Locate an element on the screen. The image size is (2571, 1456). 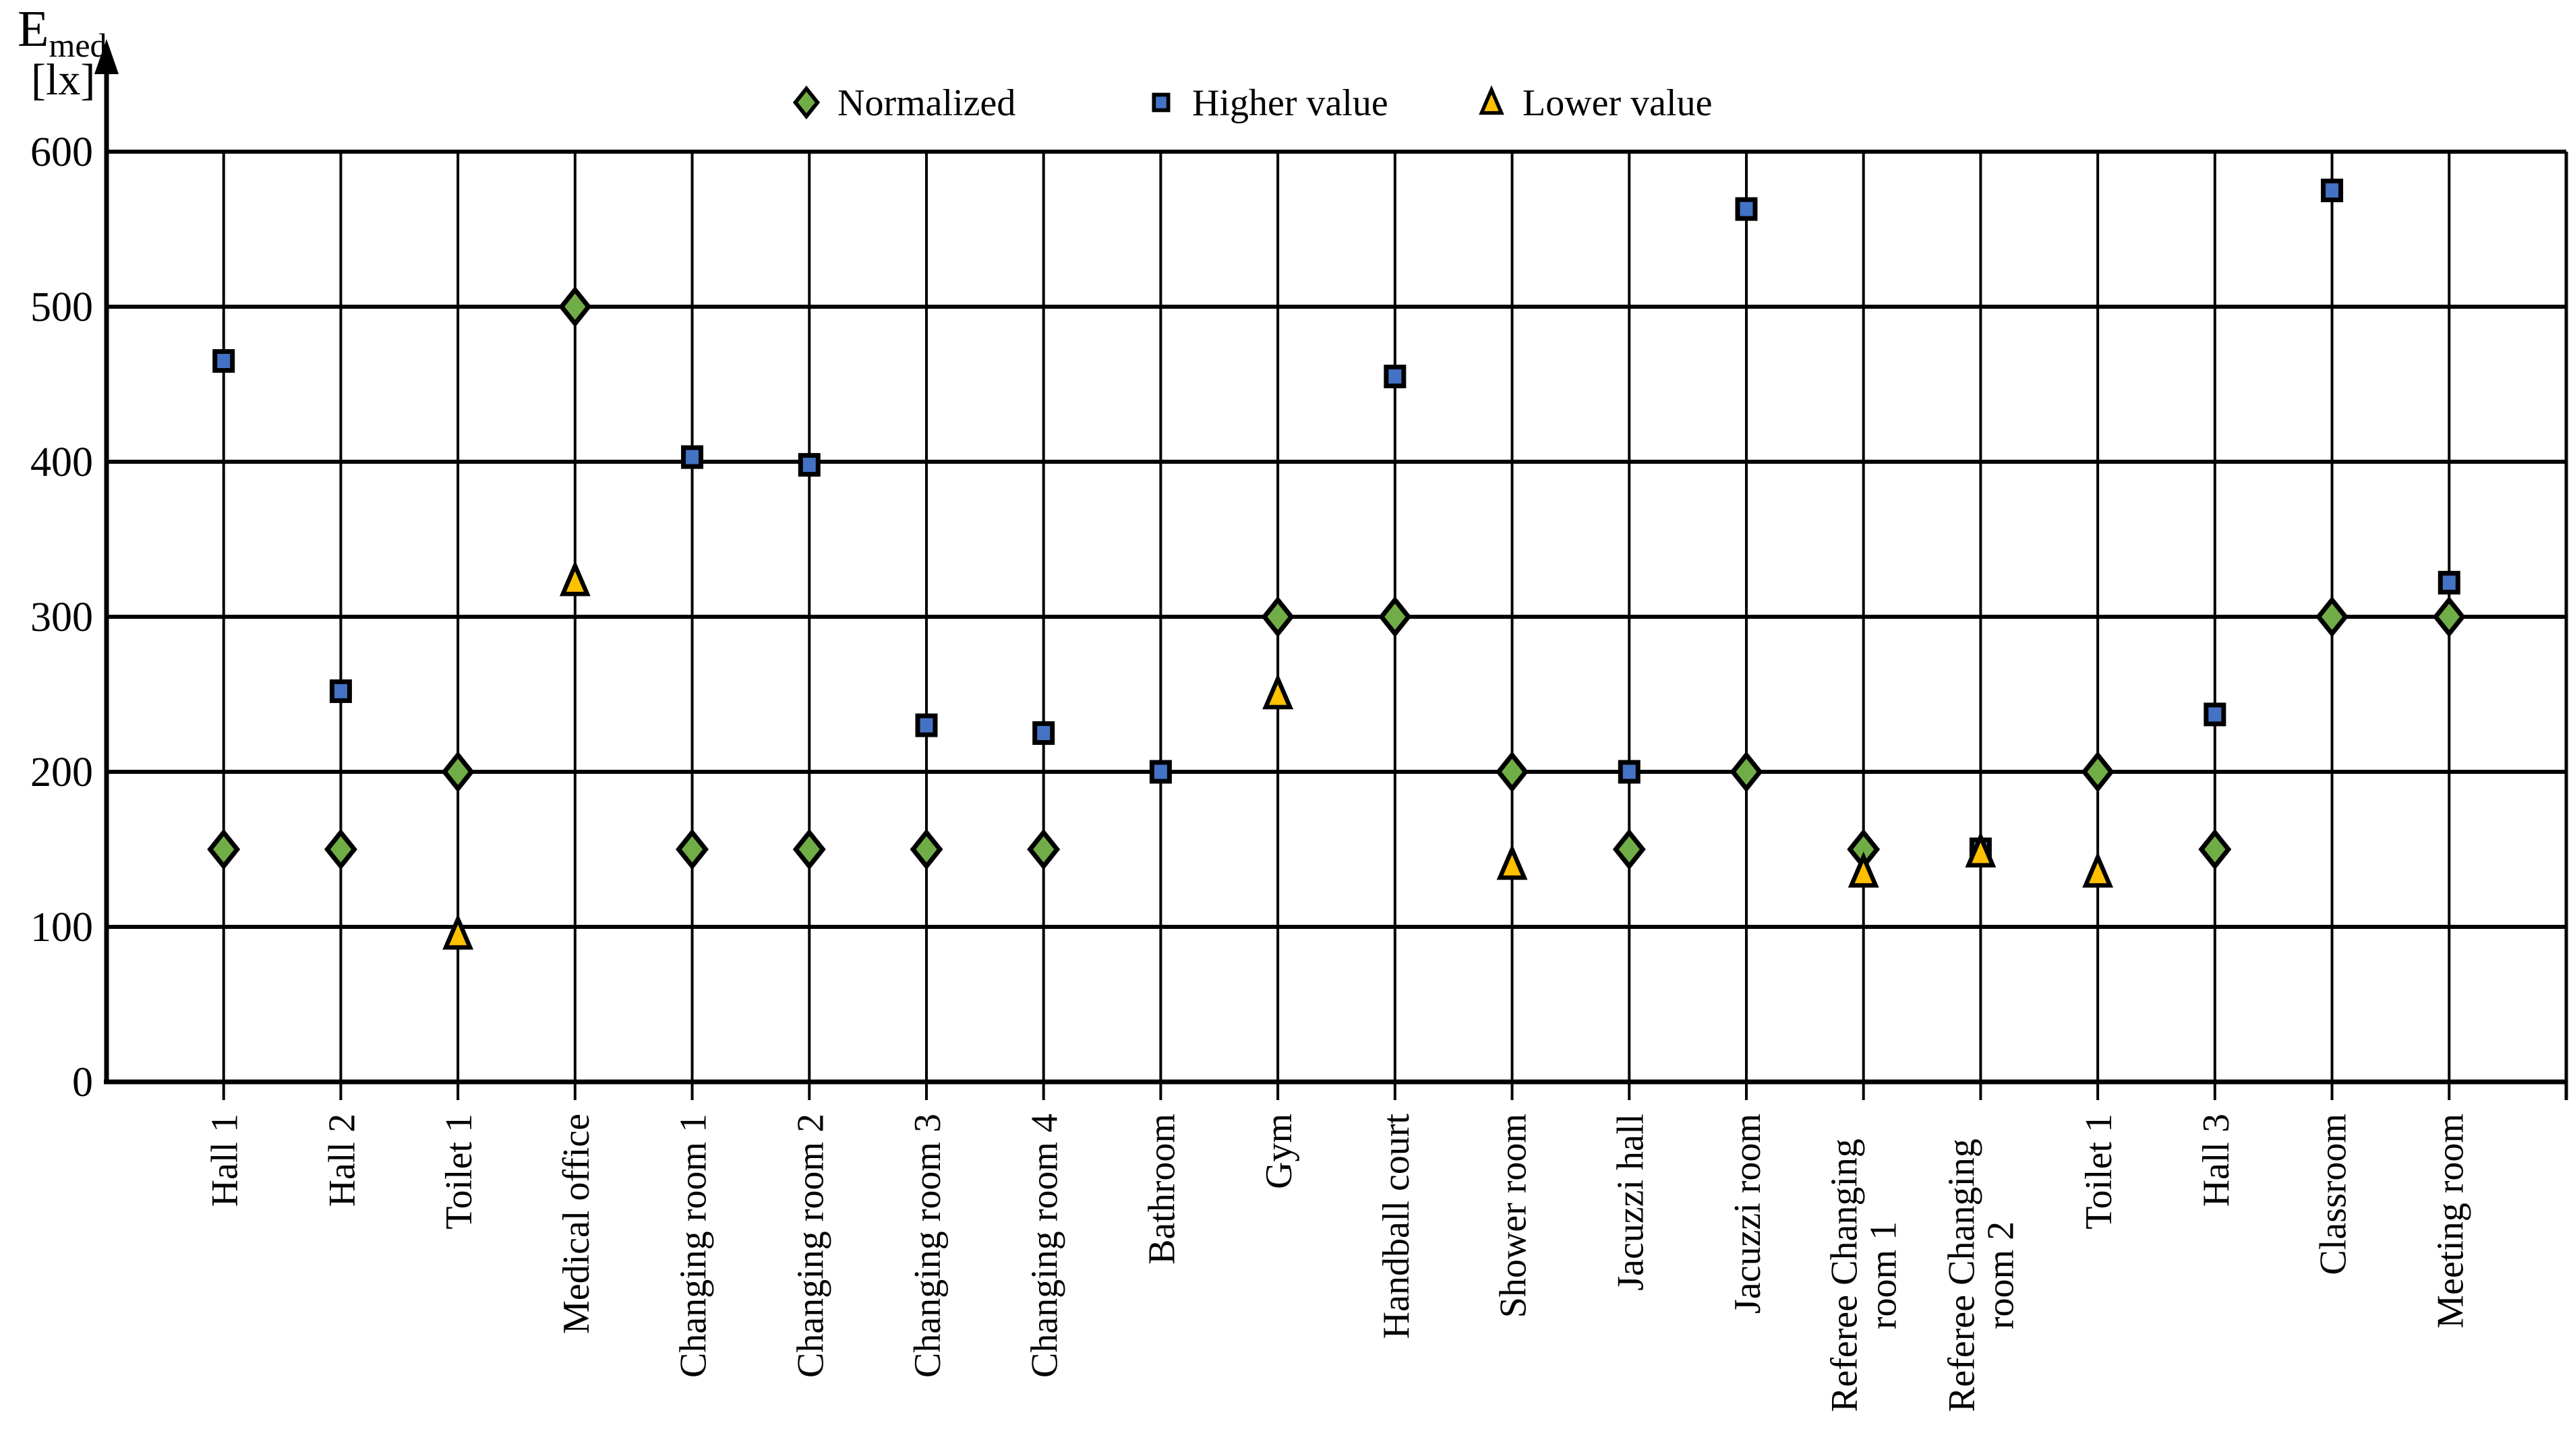
y-axis-title-unit: [lx] is located at coordinates (63, 79).